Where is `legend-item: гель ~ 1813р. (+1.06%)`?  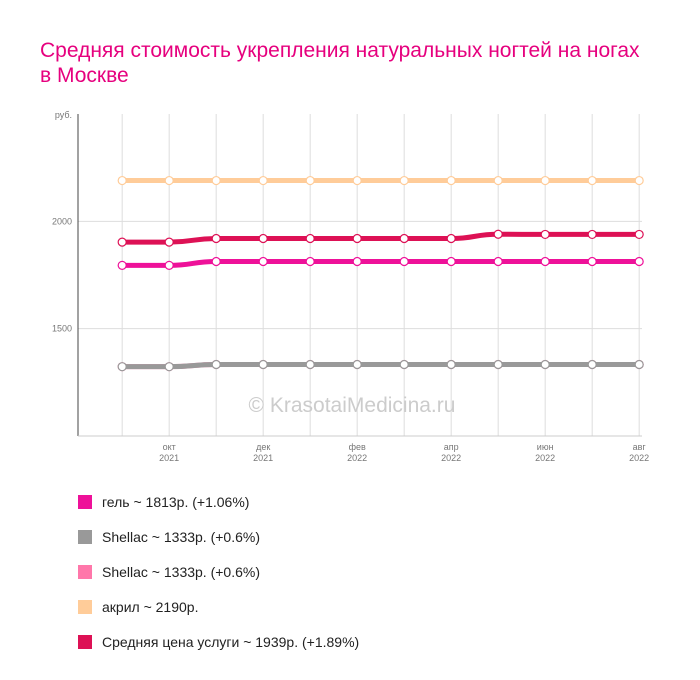
legend-item: гель ~ 1813р. (+1.06%) is located at coordinates (218, 501).